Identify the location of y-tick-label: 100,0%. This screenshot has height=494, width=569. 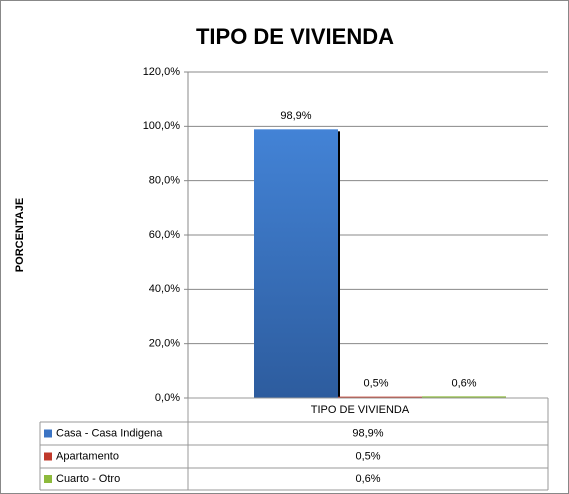
(162, 126).